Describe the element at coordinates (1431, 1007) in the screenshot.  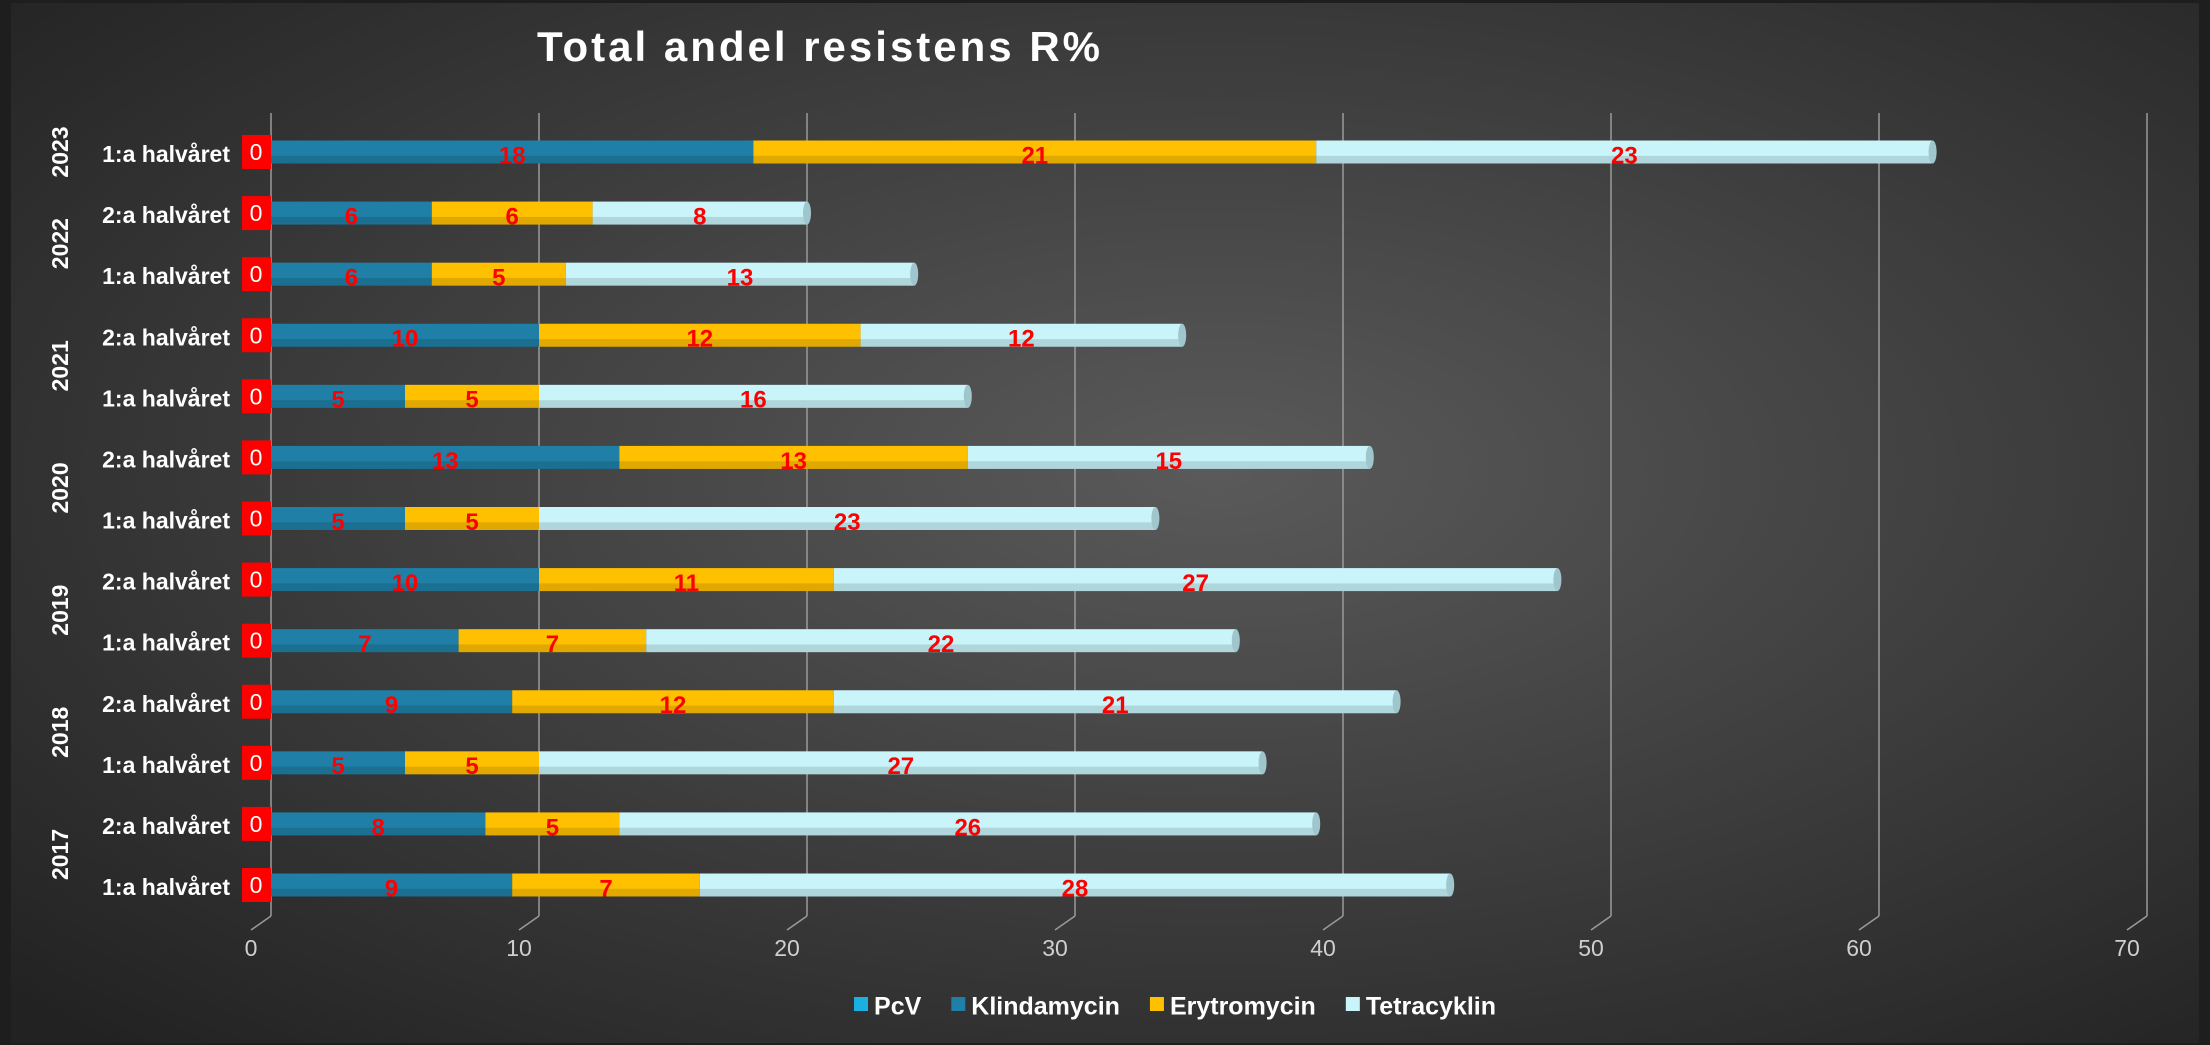
I see `legend-label: Tetracyklin` at that location.